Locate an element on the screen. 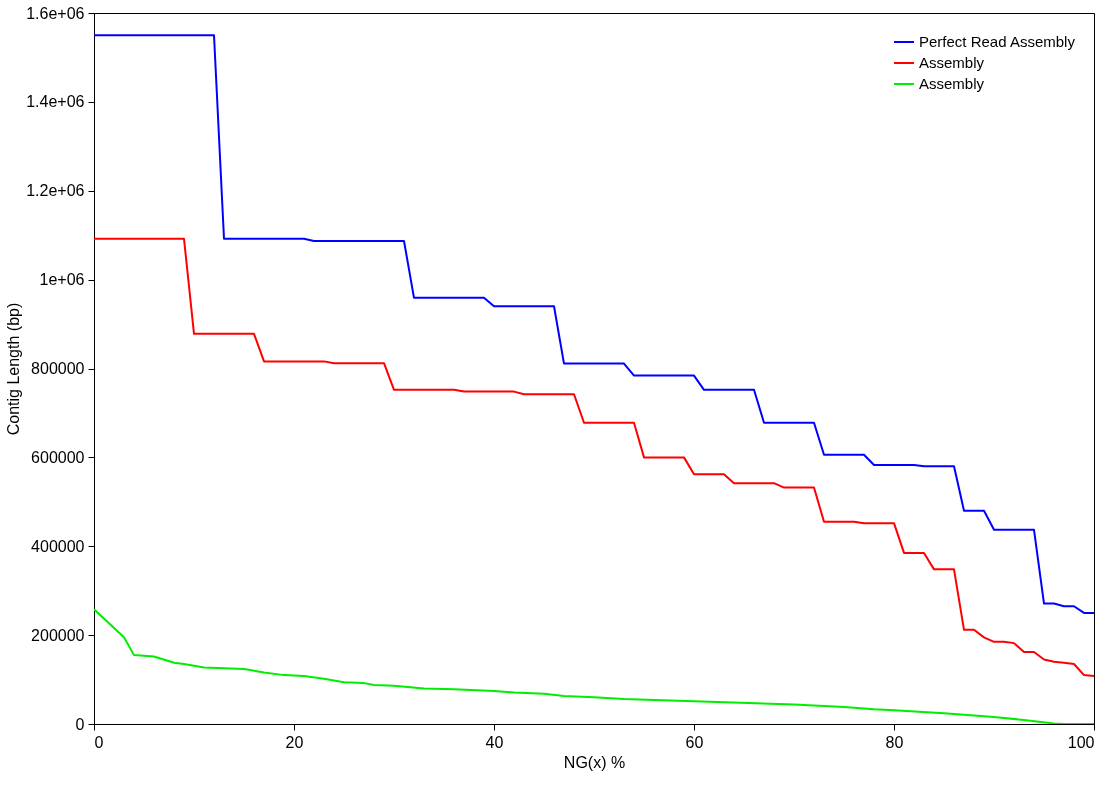 Image resolution: width=1112 pixels, height=787 pixels. y-tick-label: 1.6e+06 is located at coordinates (55, 13).